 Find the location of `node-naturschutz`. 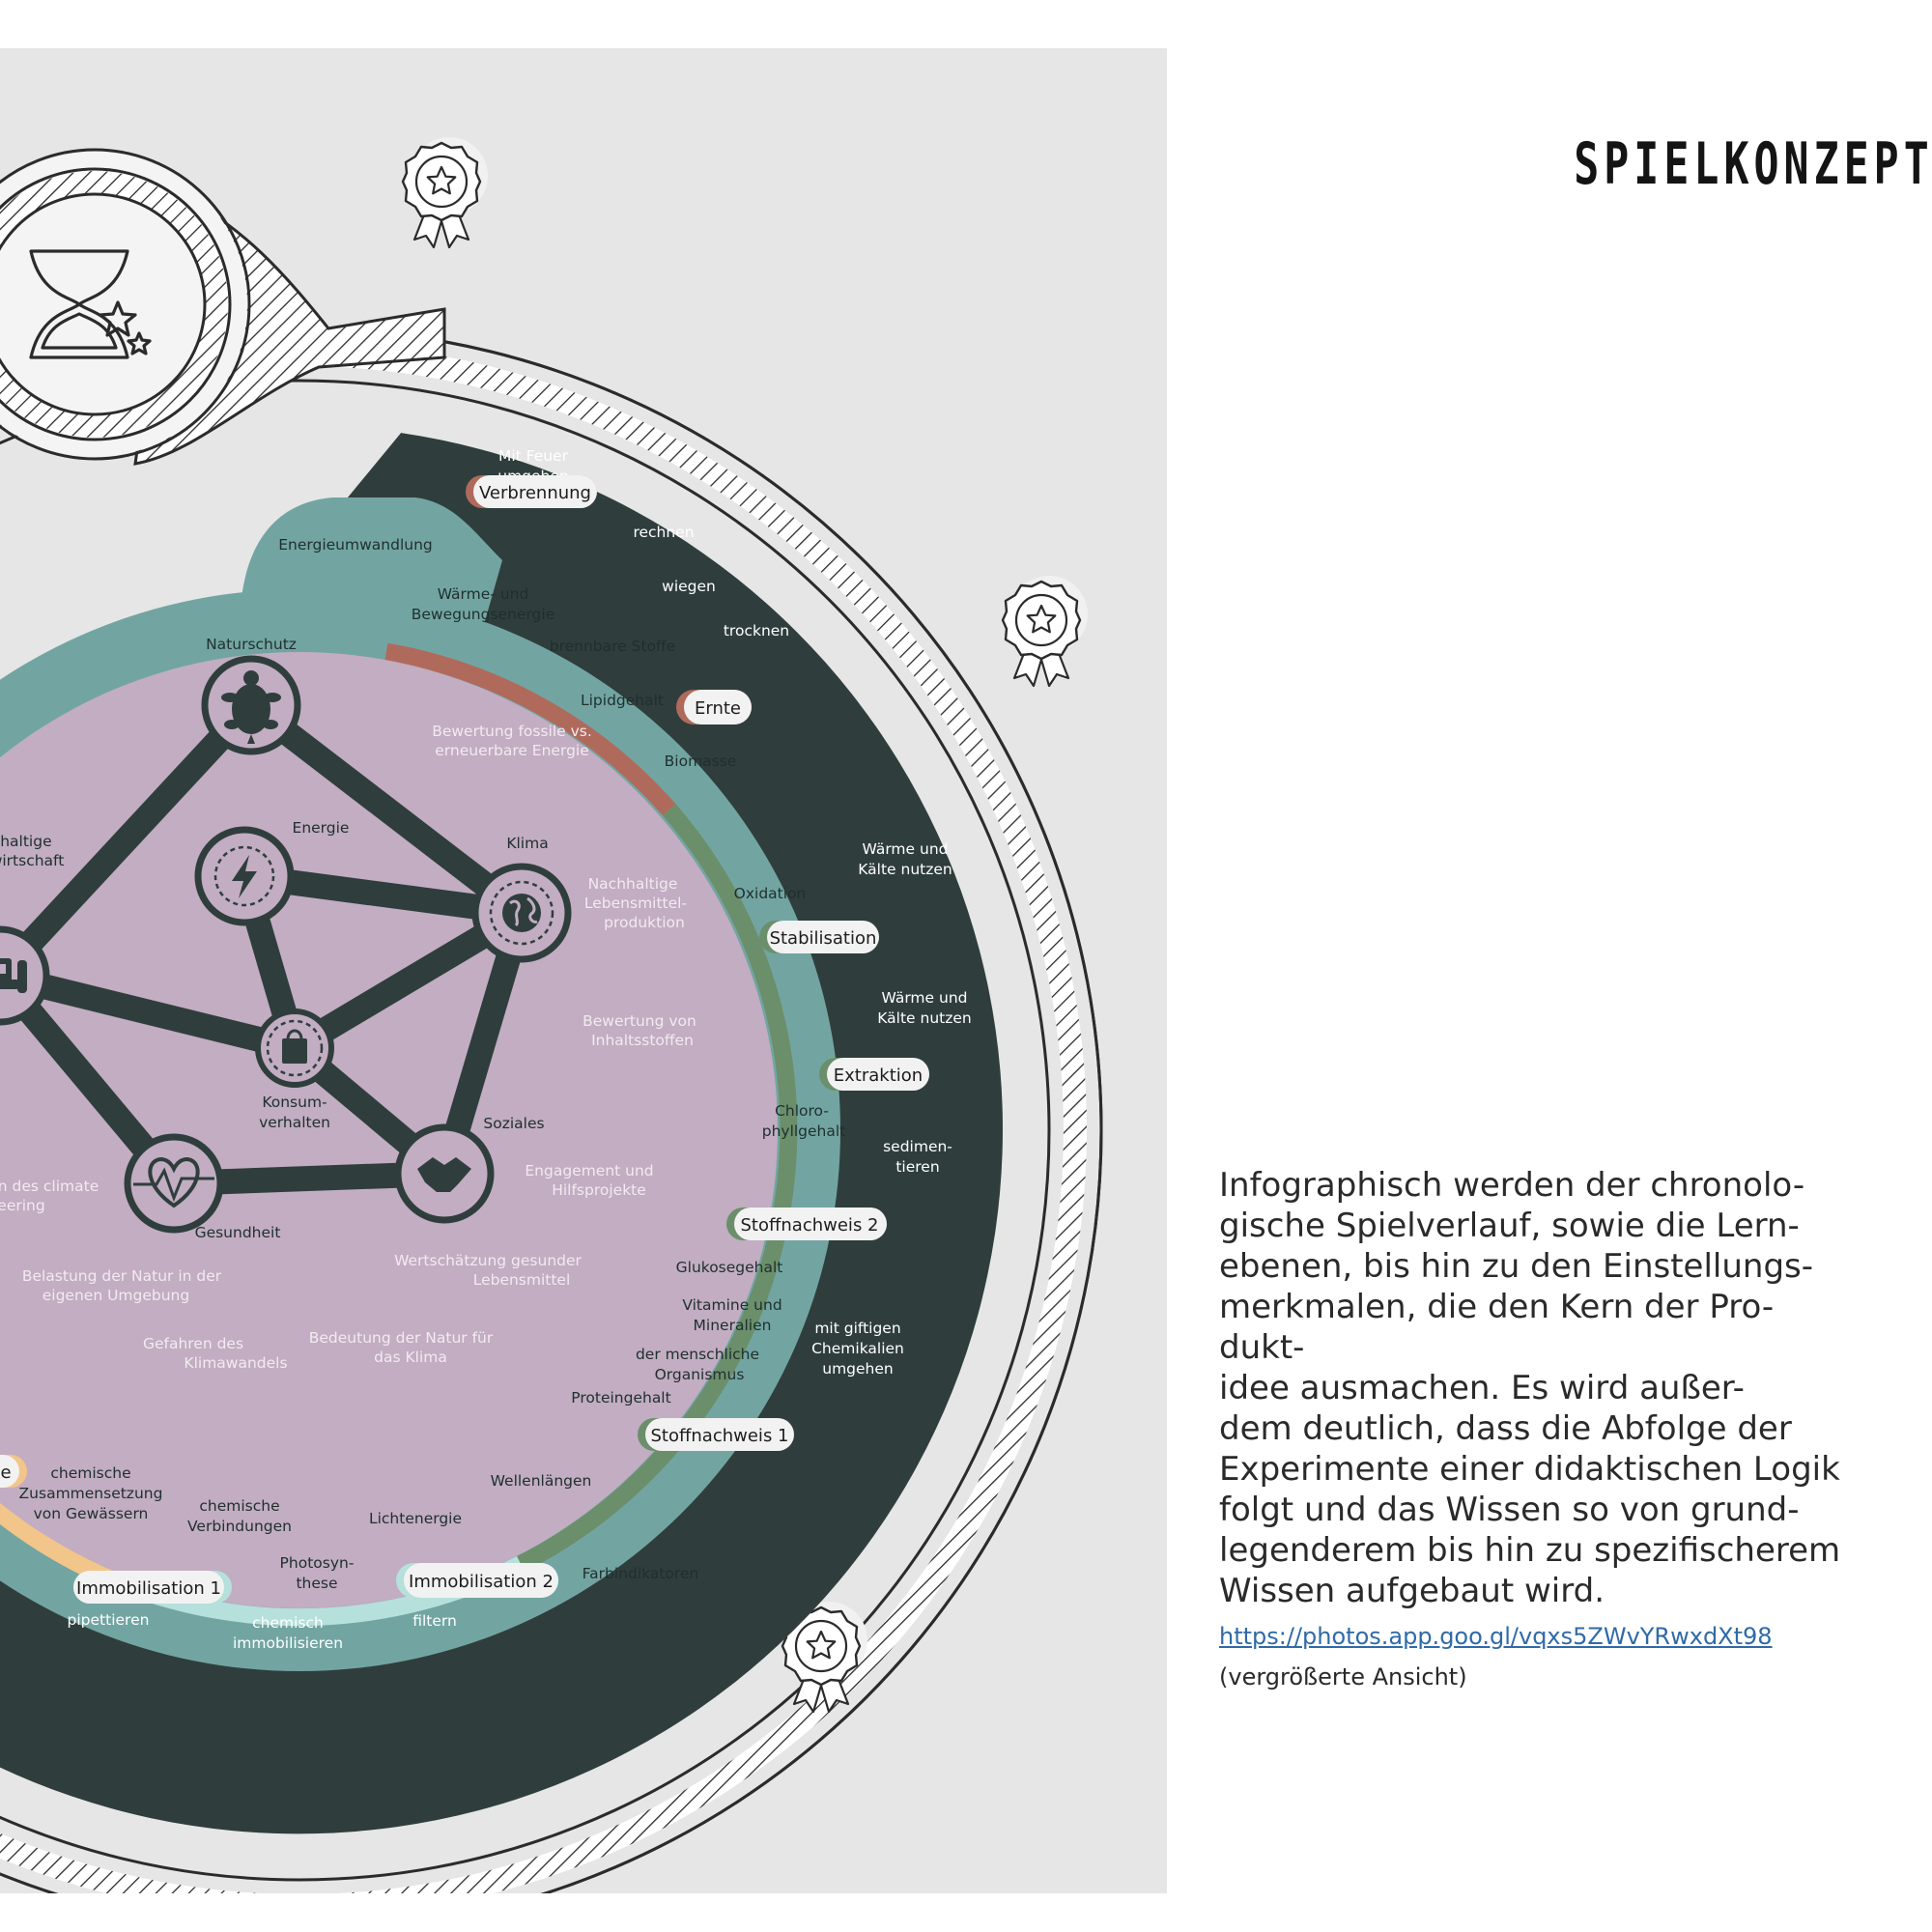

node-naturschutz is located at coordinates (251, 705).